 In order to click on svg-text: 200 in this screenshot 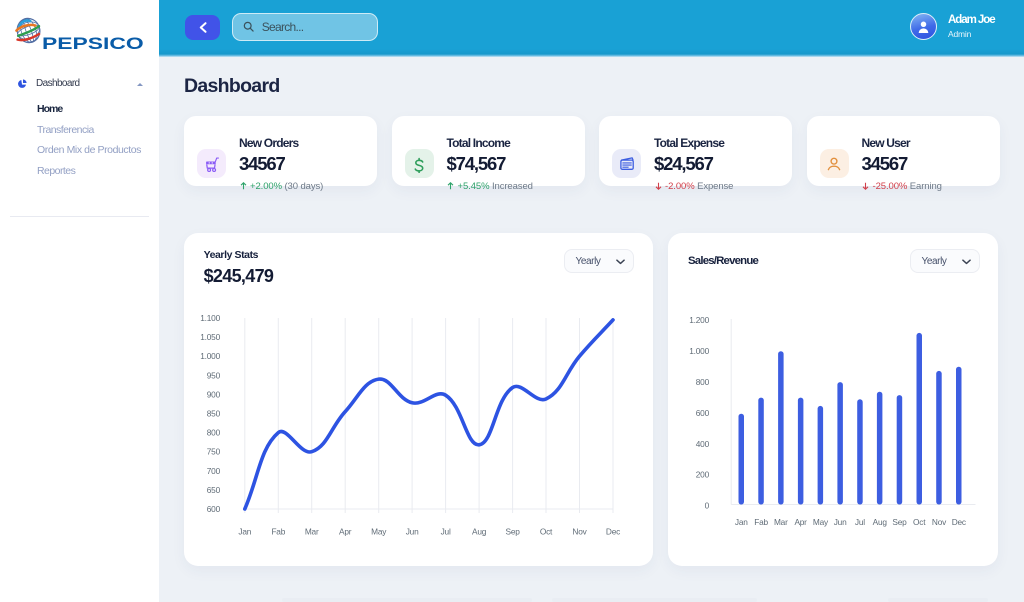, I will do `click(703, 475)`.